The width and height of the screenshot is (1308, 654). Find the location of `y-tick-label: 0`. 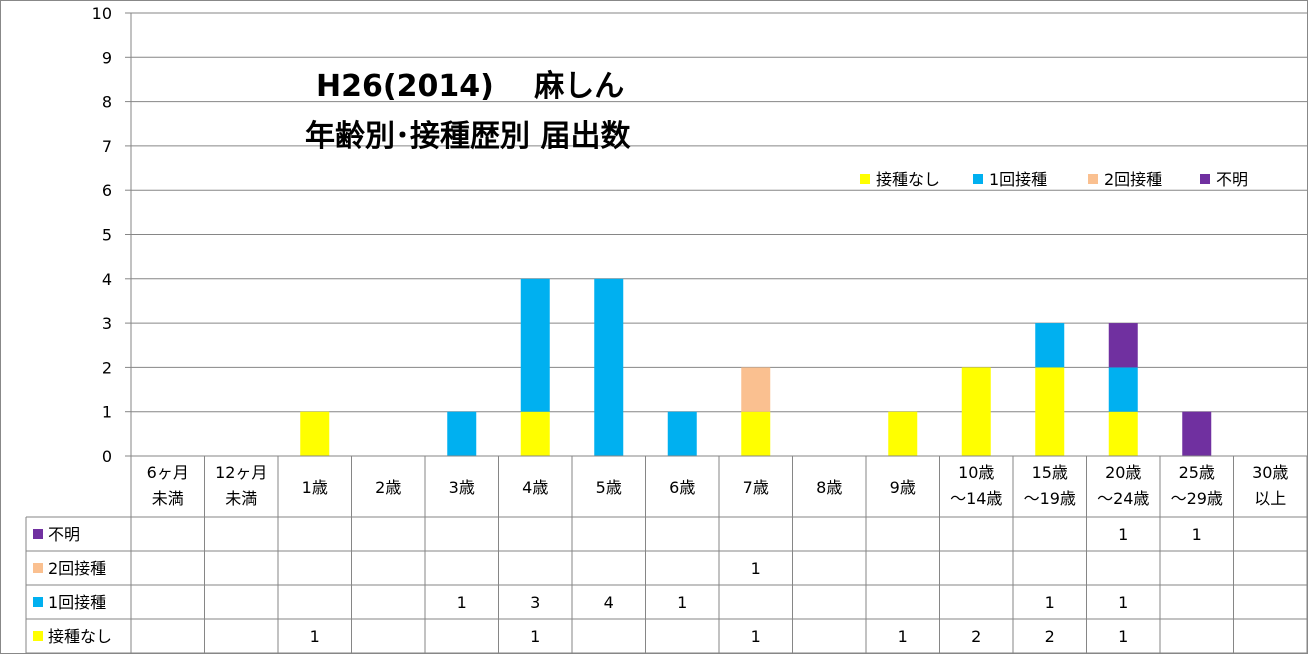

y-tick-label: 0 is located at coordinates (107, 456).